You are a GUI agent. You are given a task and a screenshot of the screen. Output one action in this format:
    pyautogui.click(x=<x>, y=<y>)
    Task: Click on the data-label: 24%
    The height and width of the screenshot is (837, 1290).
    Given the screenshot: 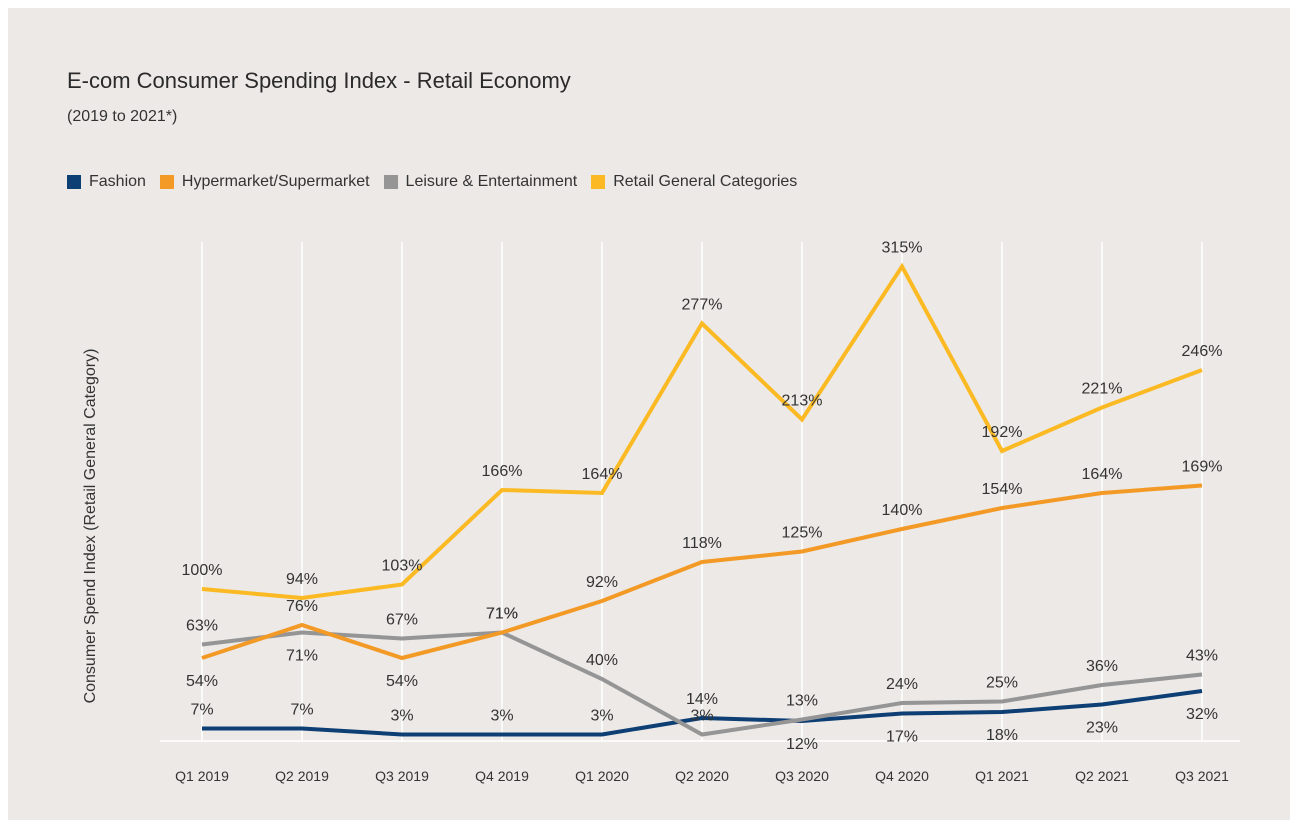 What is the action you would take?
    pyautogui.click(x=902, y=684)
    